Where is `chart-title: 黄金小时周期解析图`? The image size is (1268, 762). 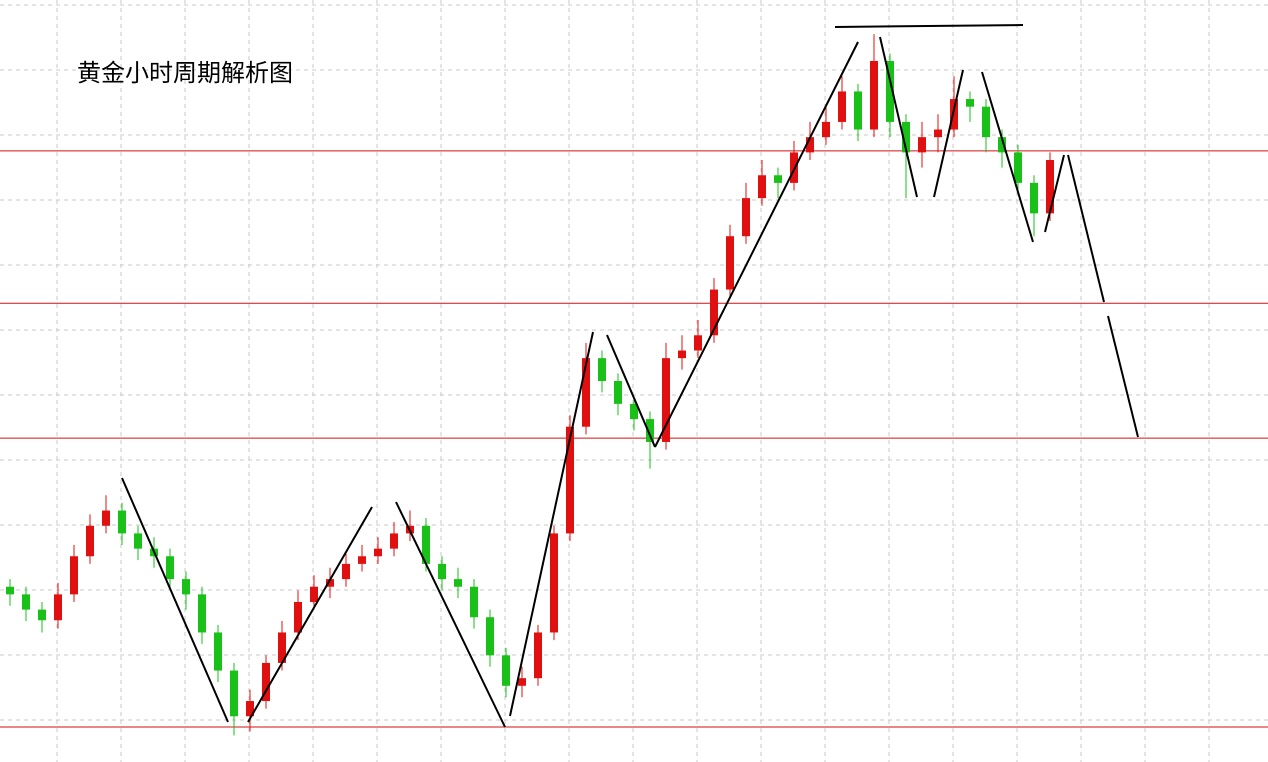 chart-title: 黄金小时周期解析图 is located at coordinates (185, 73).